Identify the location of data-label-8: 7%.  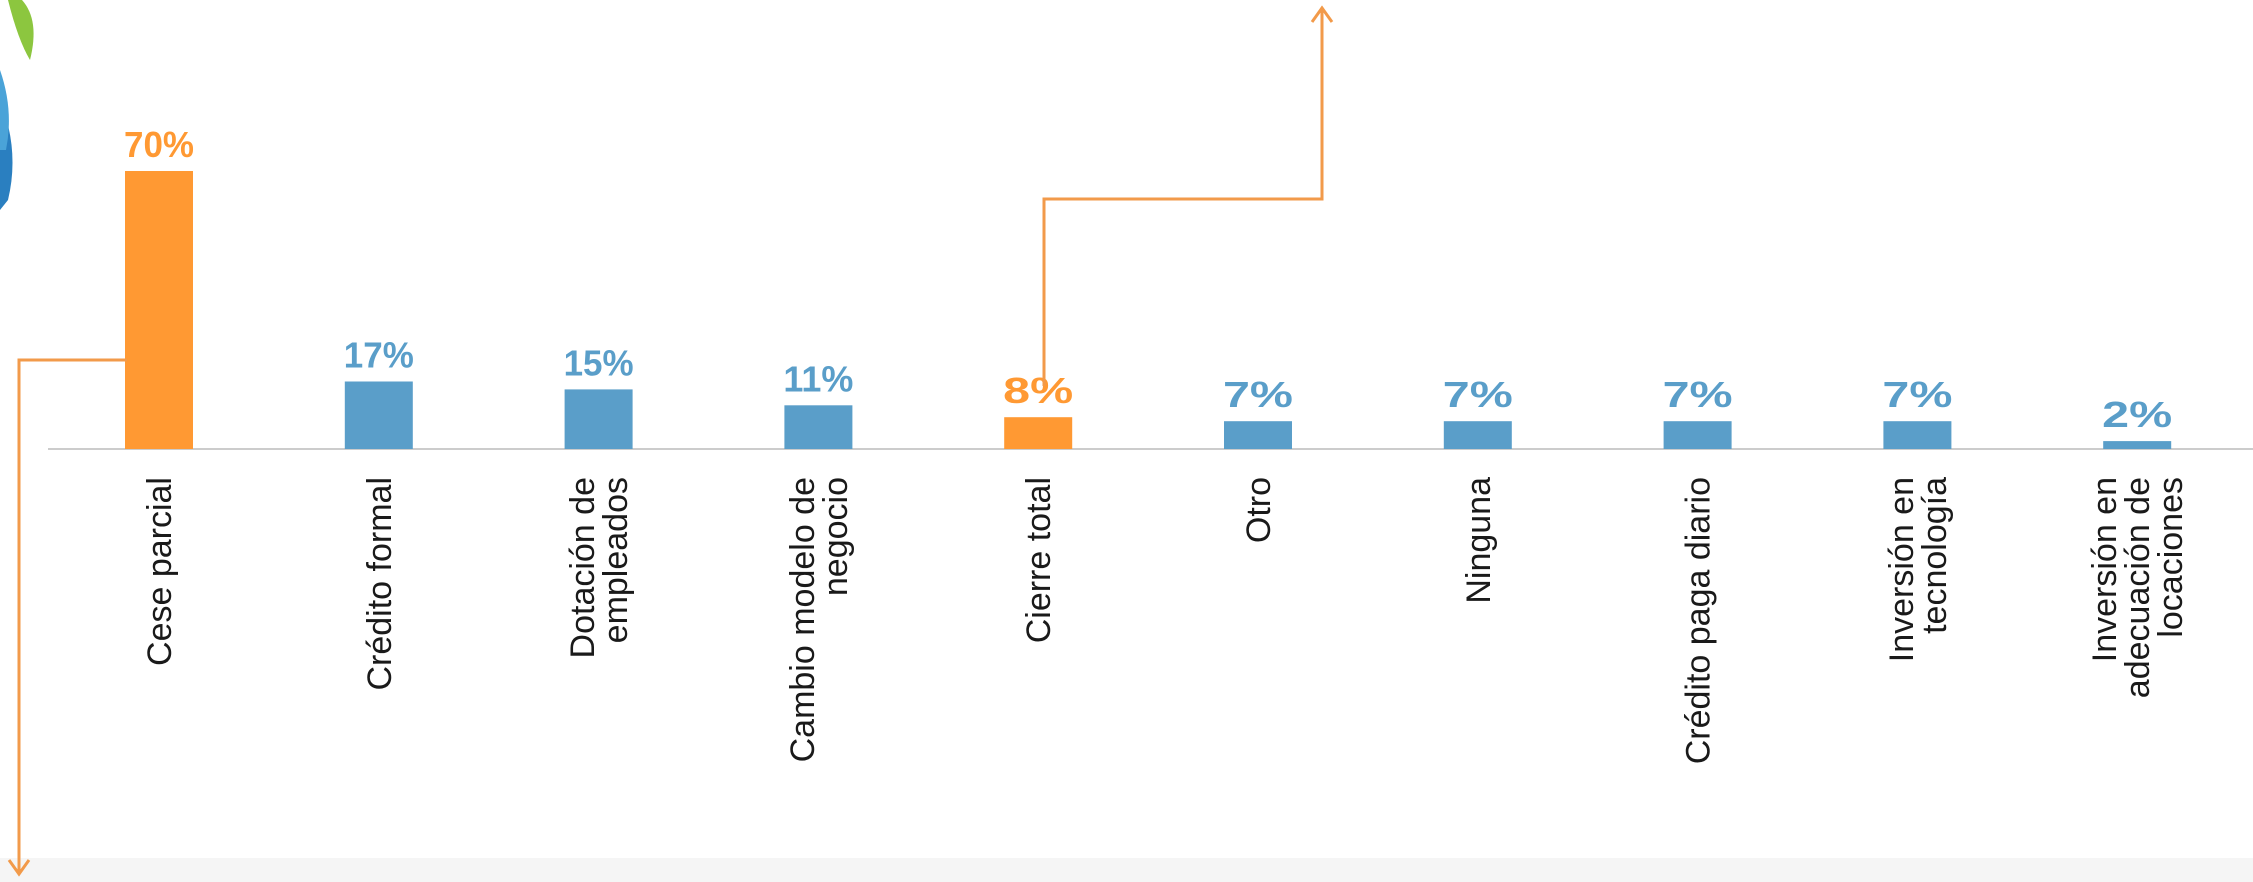
(1698, 394).